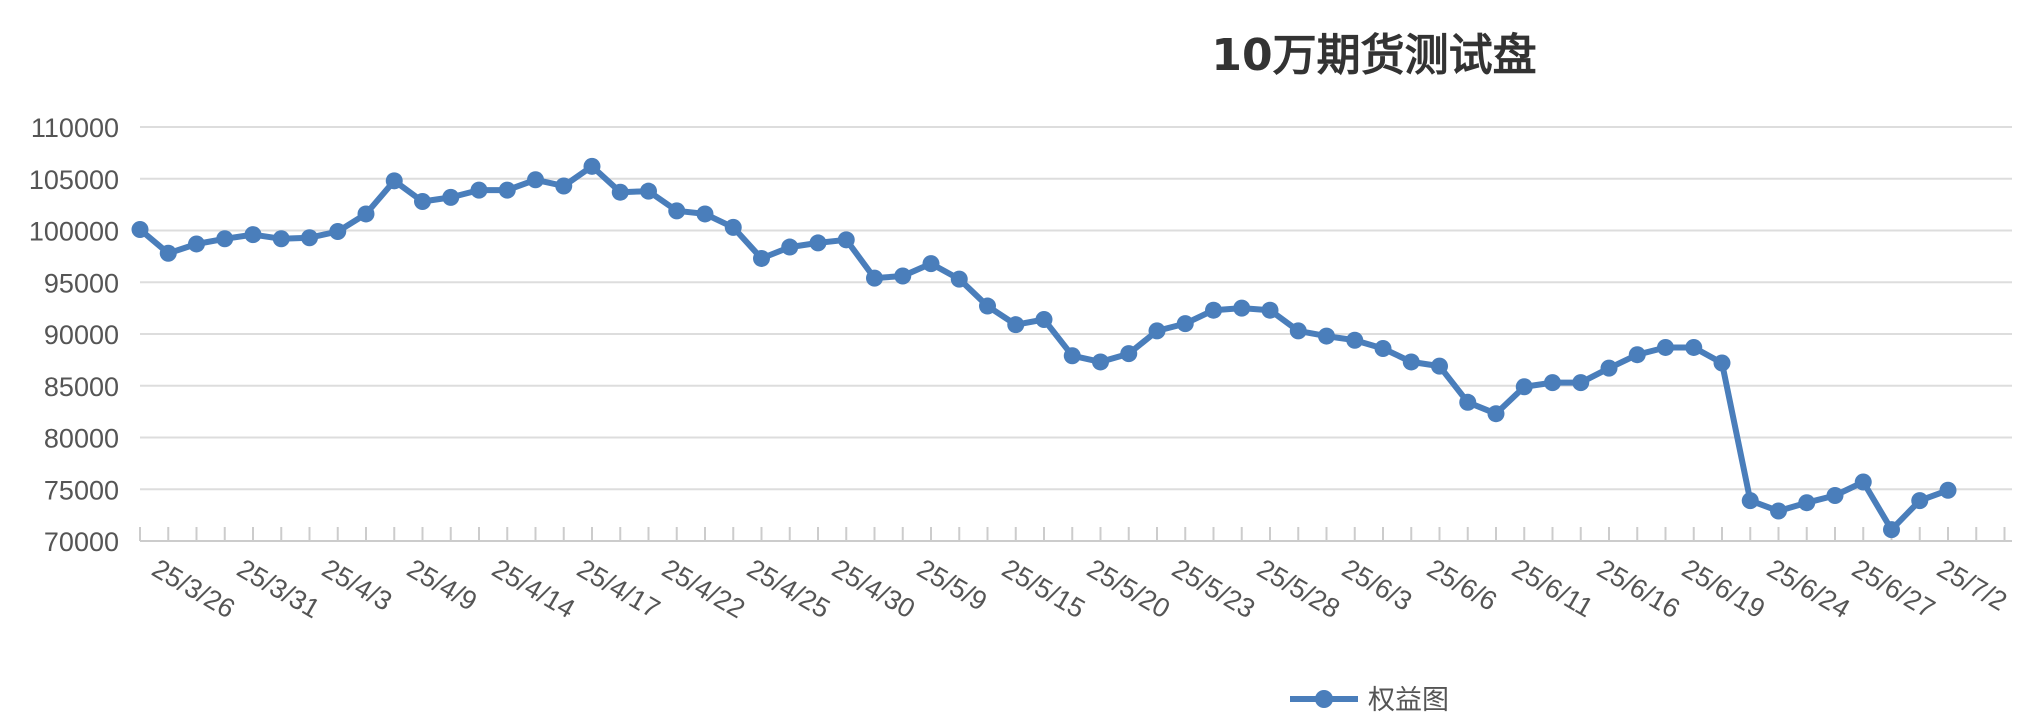 The image size is (2024, 724). Describe the element at coordinates (618, 588) in the screenshot. I see `x-tick-label: 25/4/17` at that location.